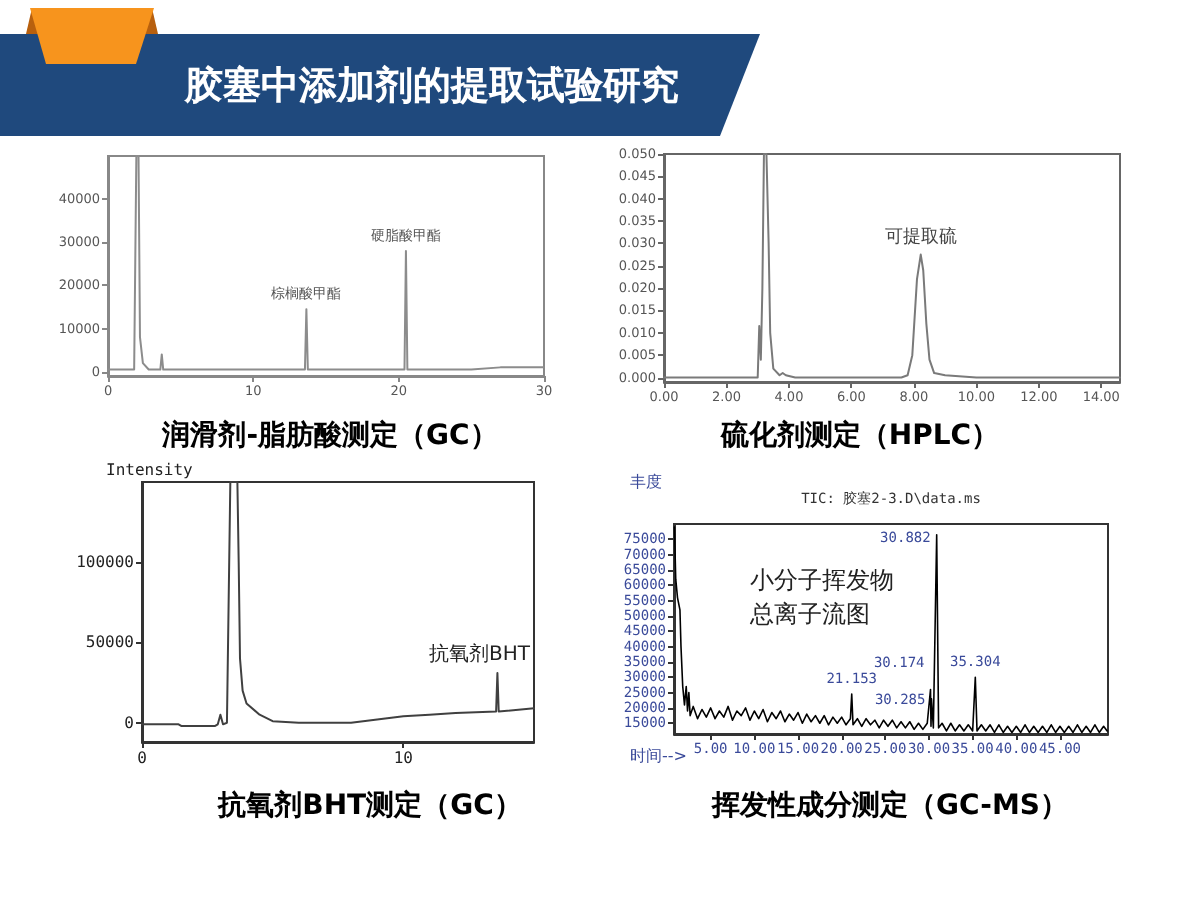  I want to click on text: 胶塞中添加剂的提取试验研究, so click(431, 86).